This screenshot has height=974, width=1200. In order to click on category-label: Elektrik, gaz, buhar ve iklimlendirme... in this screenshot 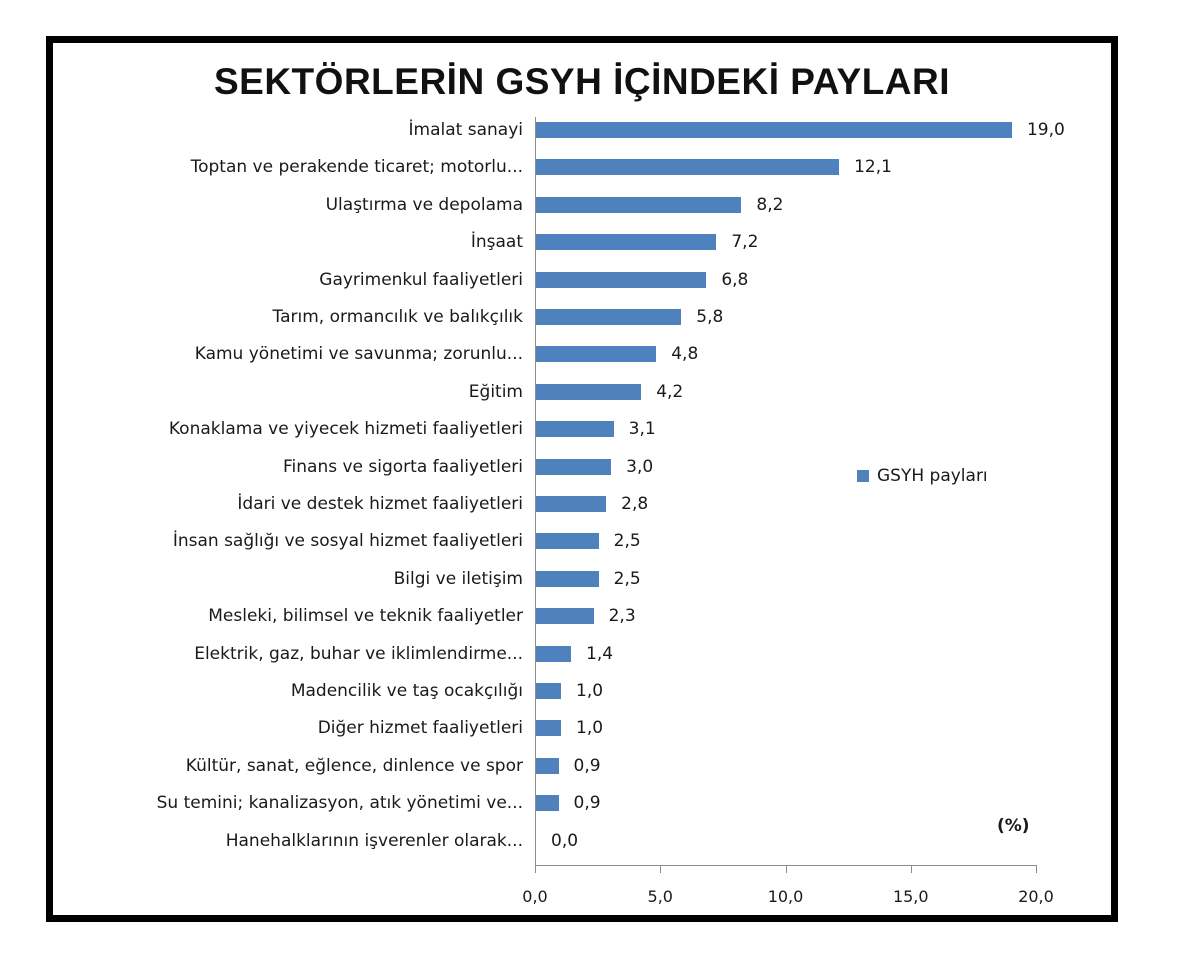, I will do `click(358, 653)`.